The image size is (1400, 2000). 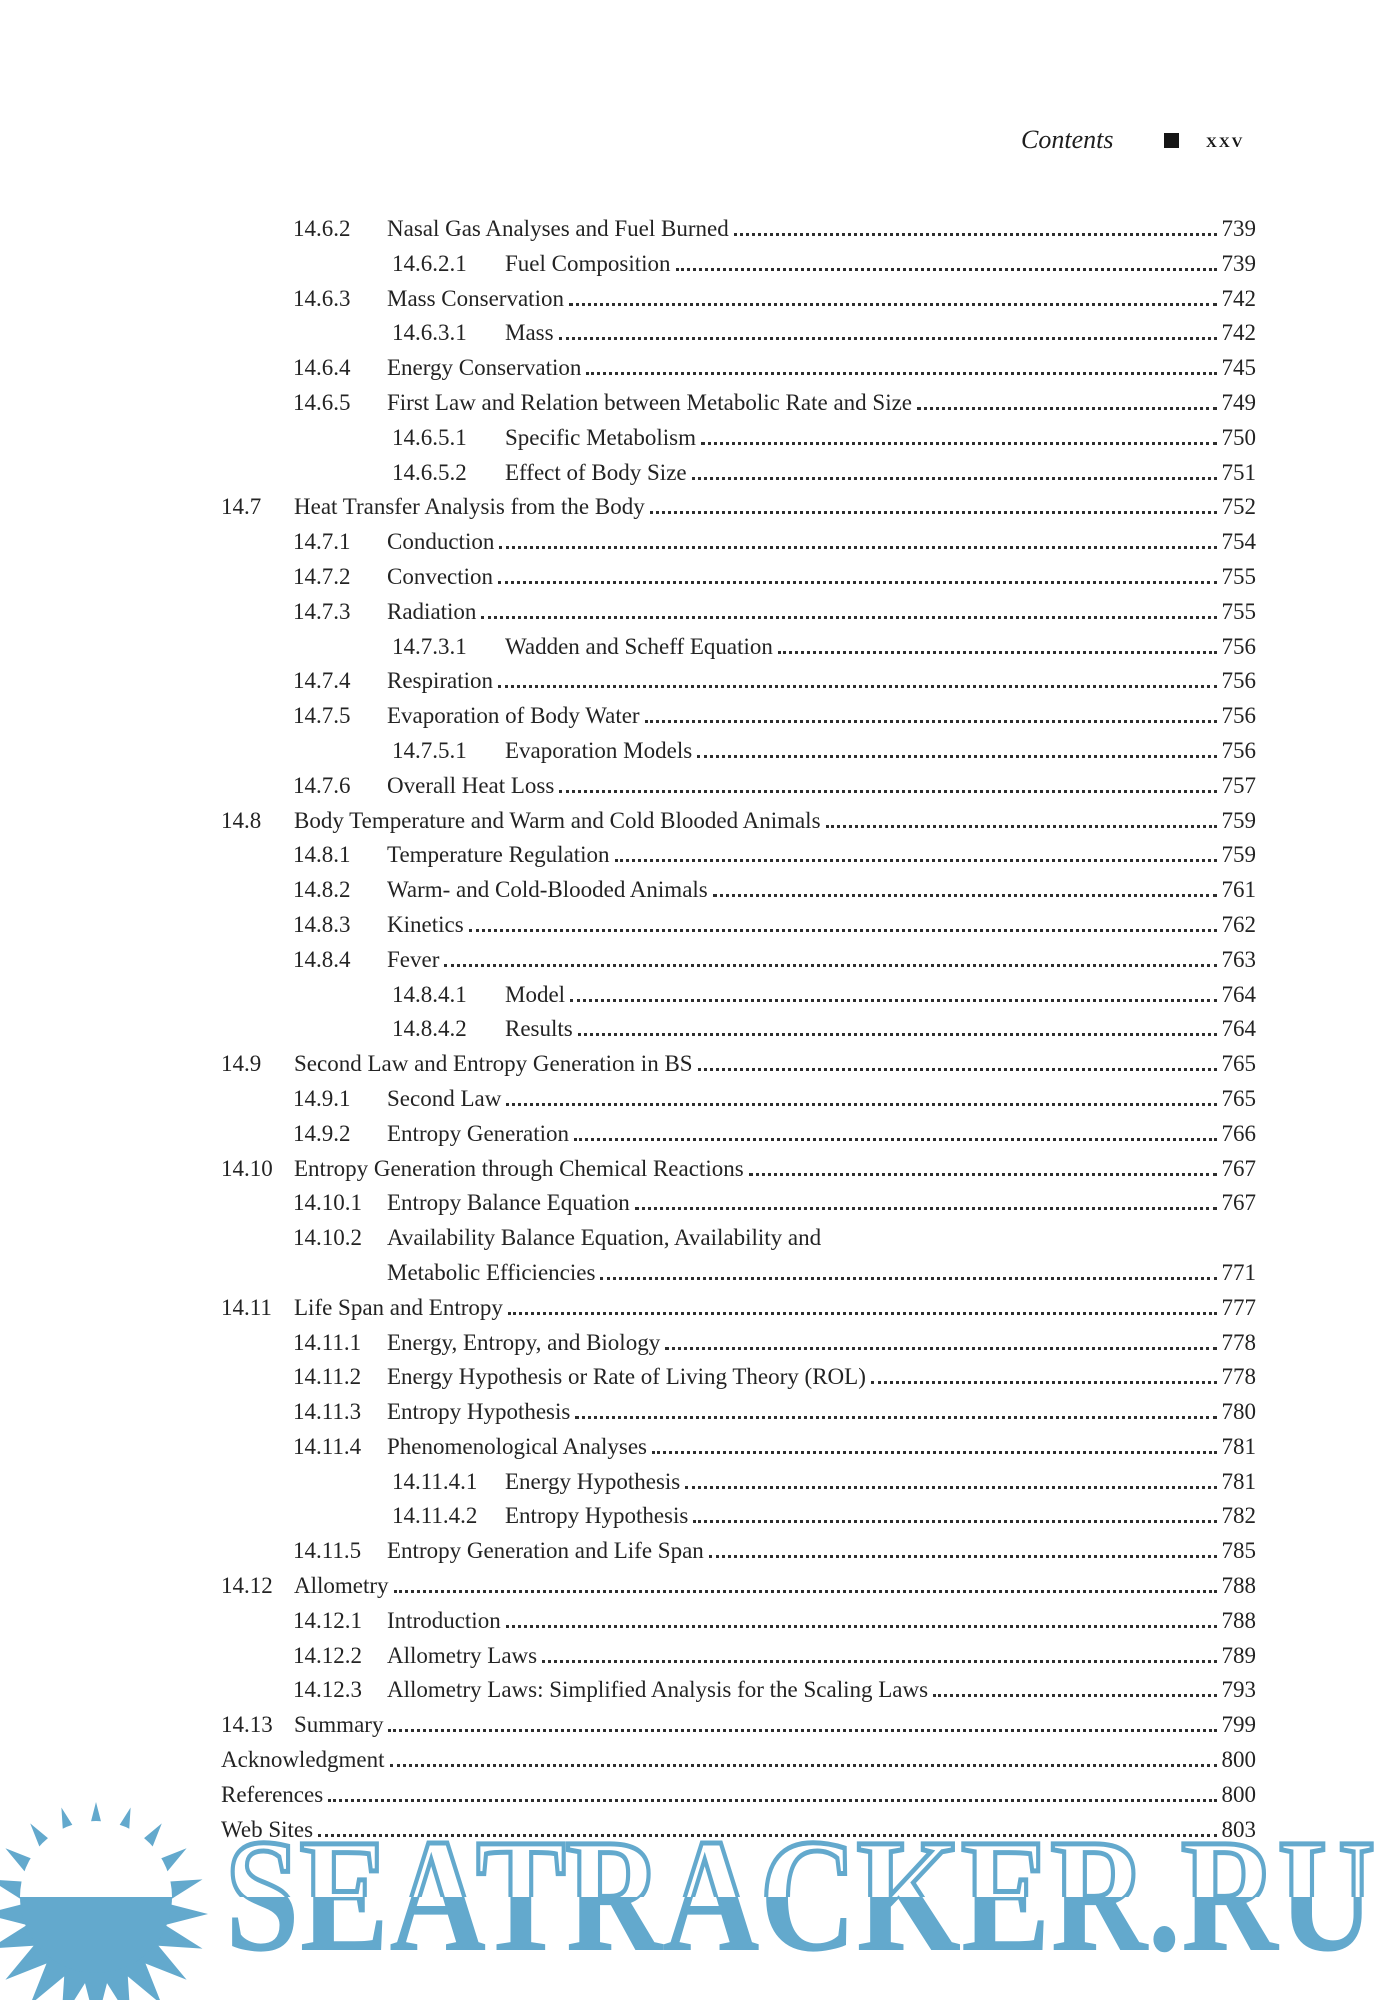 I want to click on toc-entry: 14.12.2 Allometry Laws 789, so click(x=628, y=1656).